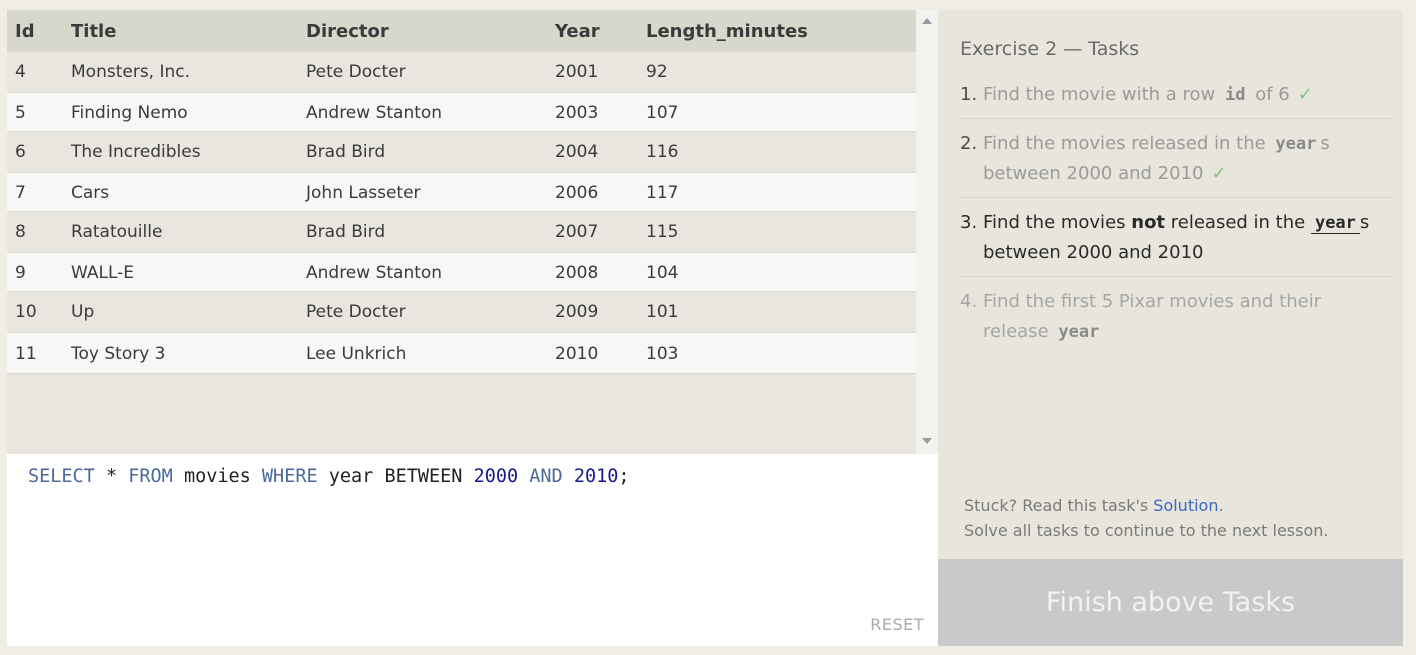 The width and height of the screenshot is (1416, 655). What do you see at coordinates (1238, 222) in the screenshot?
I see `task-text: released in the` at bounding box center [1238, 222].